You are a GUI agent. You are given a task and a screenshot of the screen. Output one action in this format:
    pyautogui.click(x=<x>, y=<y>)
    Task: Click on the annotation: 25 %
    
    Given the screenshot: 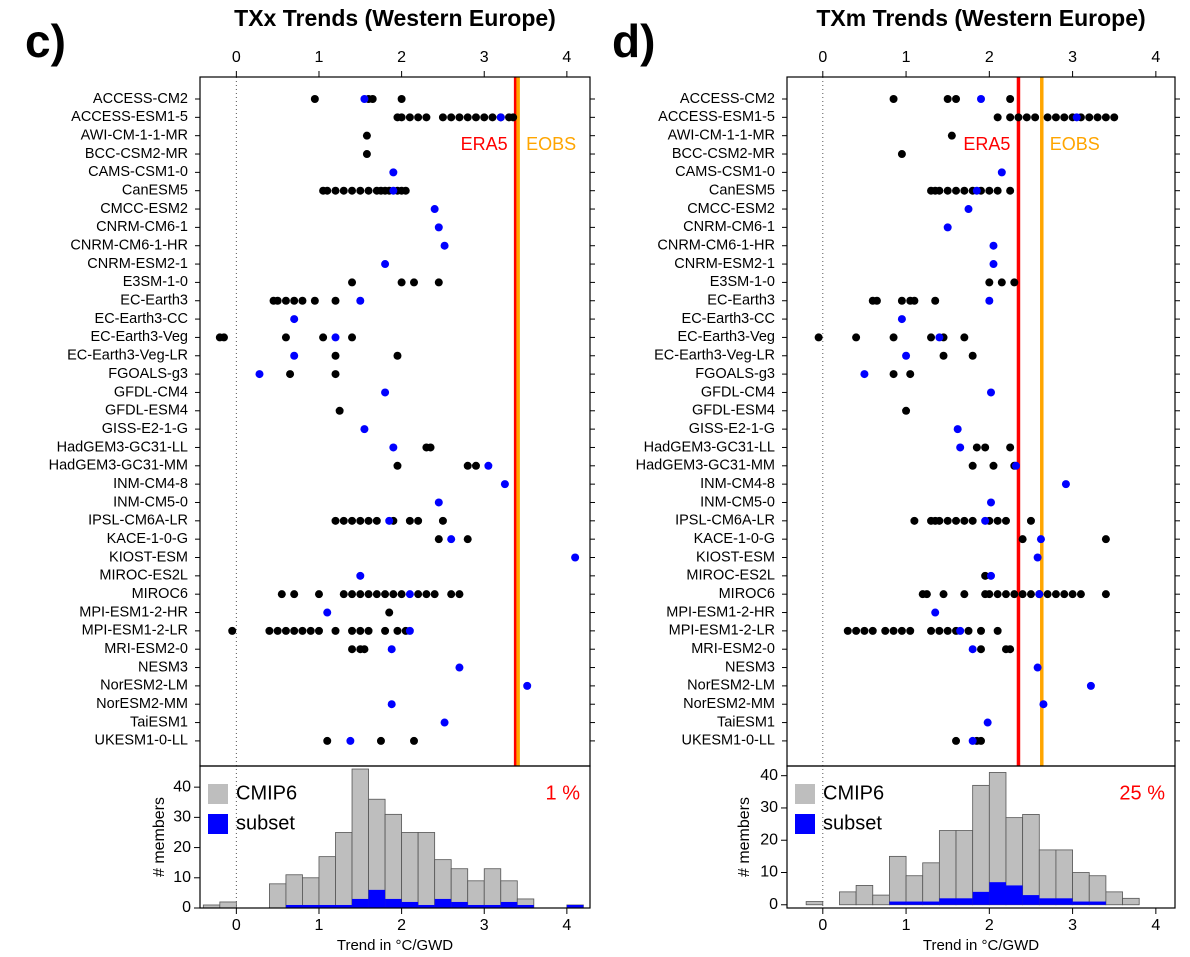 What is the action you would take?
    pyautogui.click(x=1142, y=793)
    